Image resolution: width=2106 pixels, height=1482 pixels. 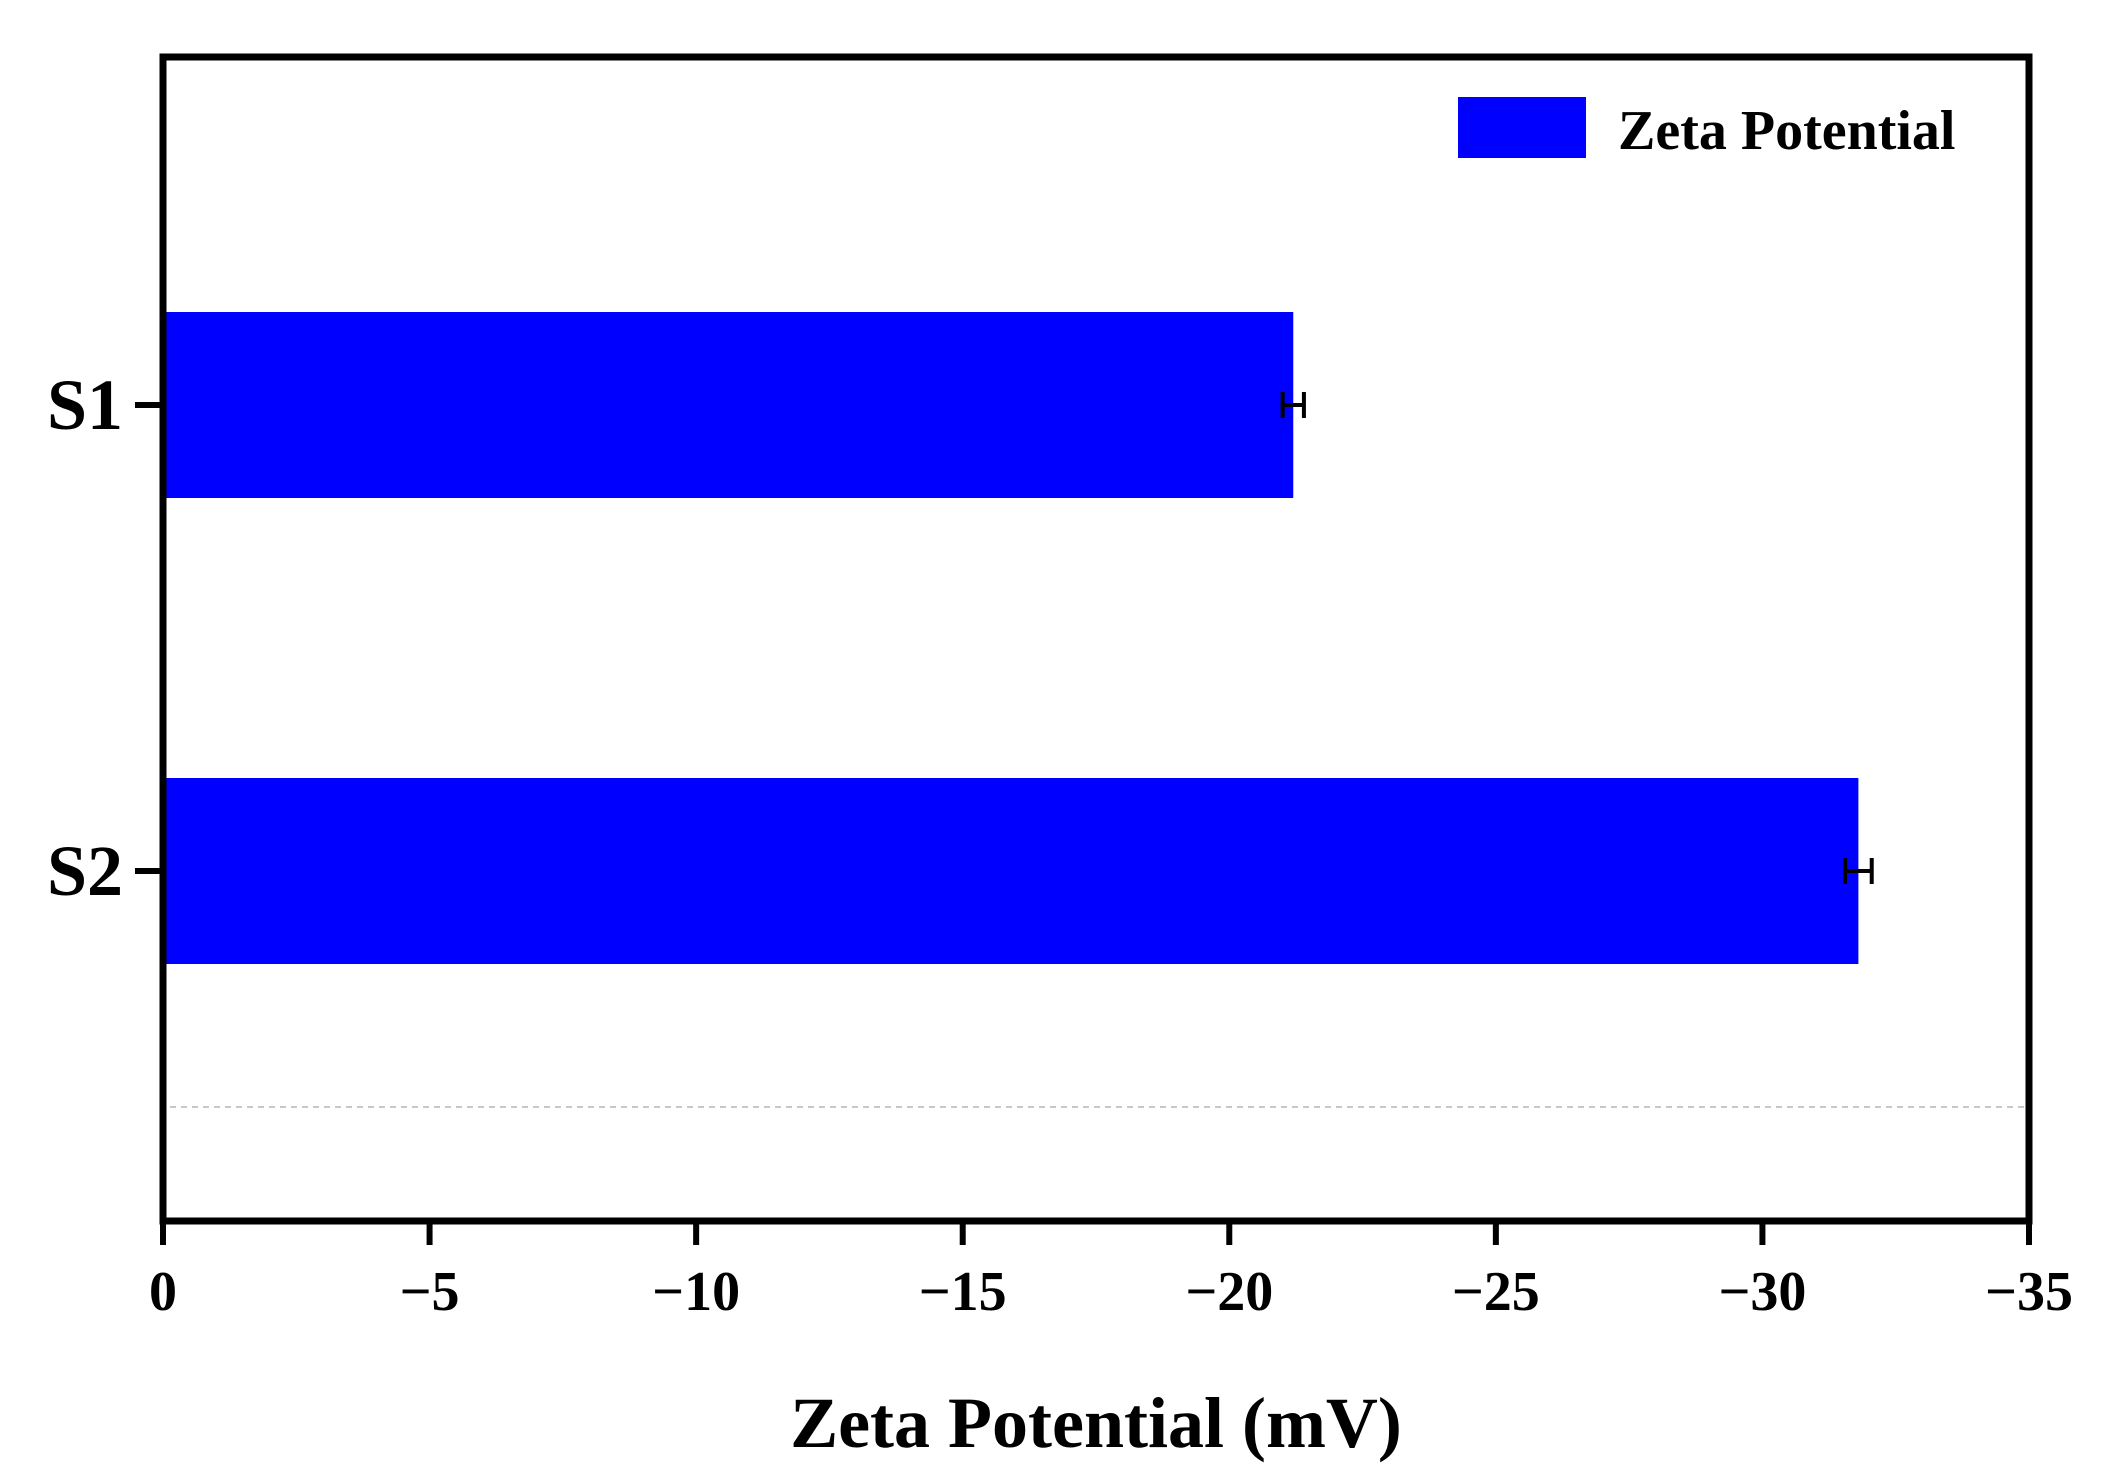 I want to click on error-bars-layer, so click(x=1577, y=638).